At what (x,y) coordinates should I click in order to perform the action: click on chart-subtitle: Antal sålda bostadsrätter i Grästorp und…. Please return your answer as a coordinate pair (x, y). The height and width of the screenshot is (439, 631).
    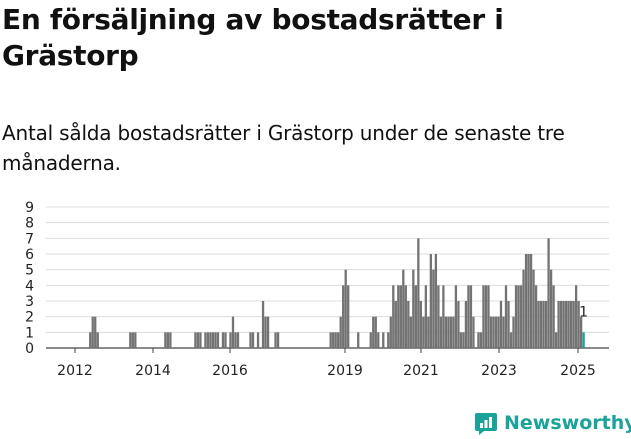
    Looking at the image, I should click on (283, 148).